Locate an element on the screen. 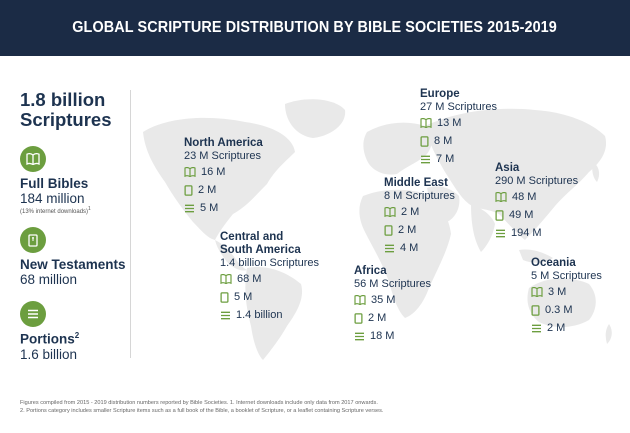 This screenshot has width=630, height=433. portions-label: Portions2 is located at coordinates (74, 339).